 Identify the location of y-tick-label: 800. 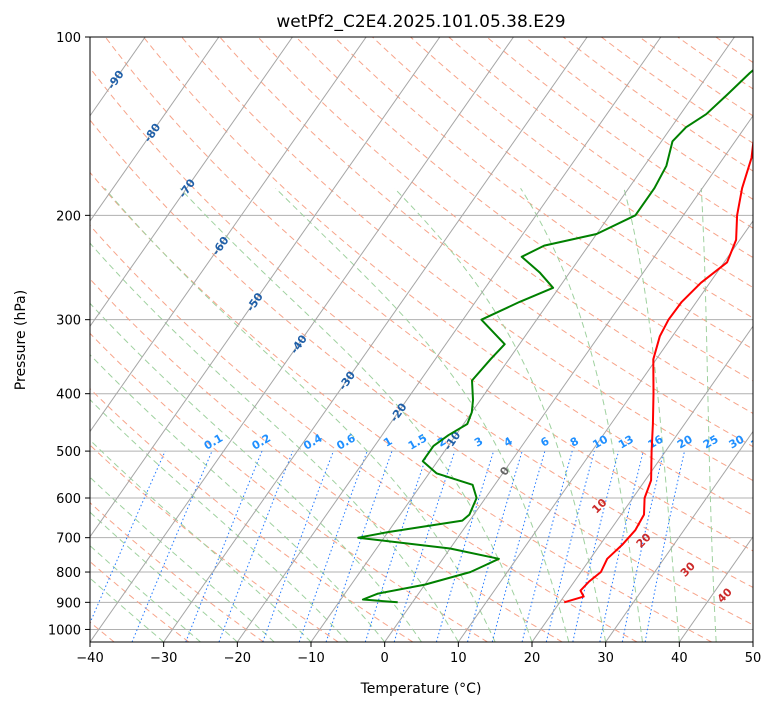
(68, 573).